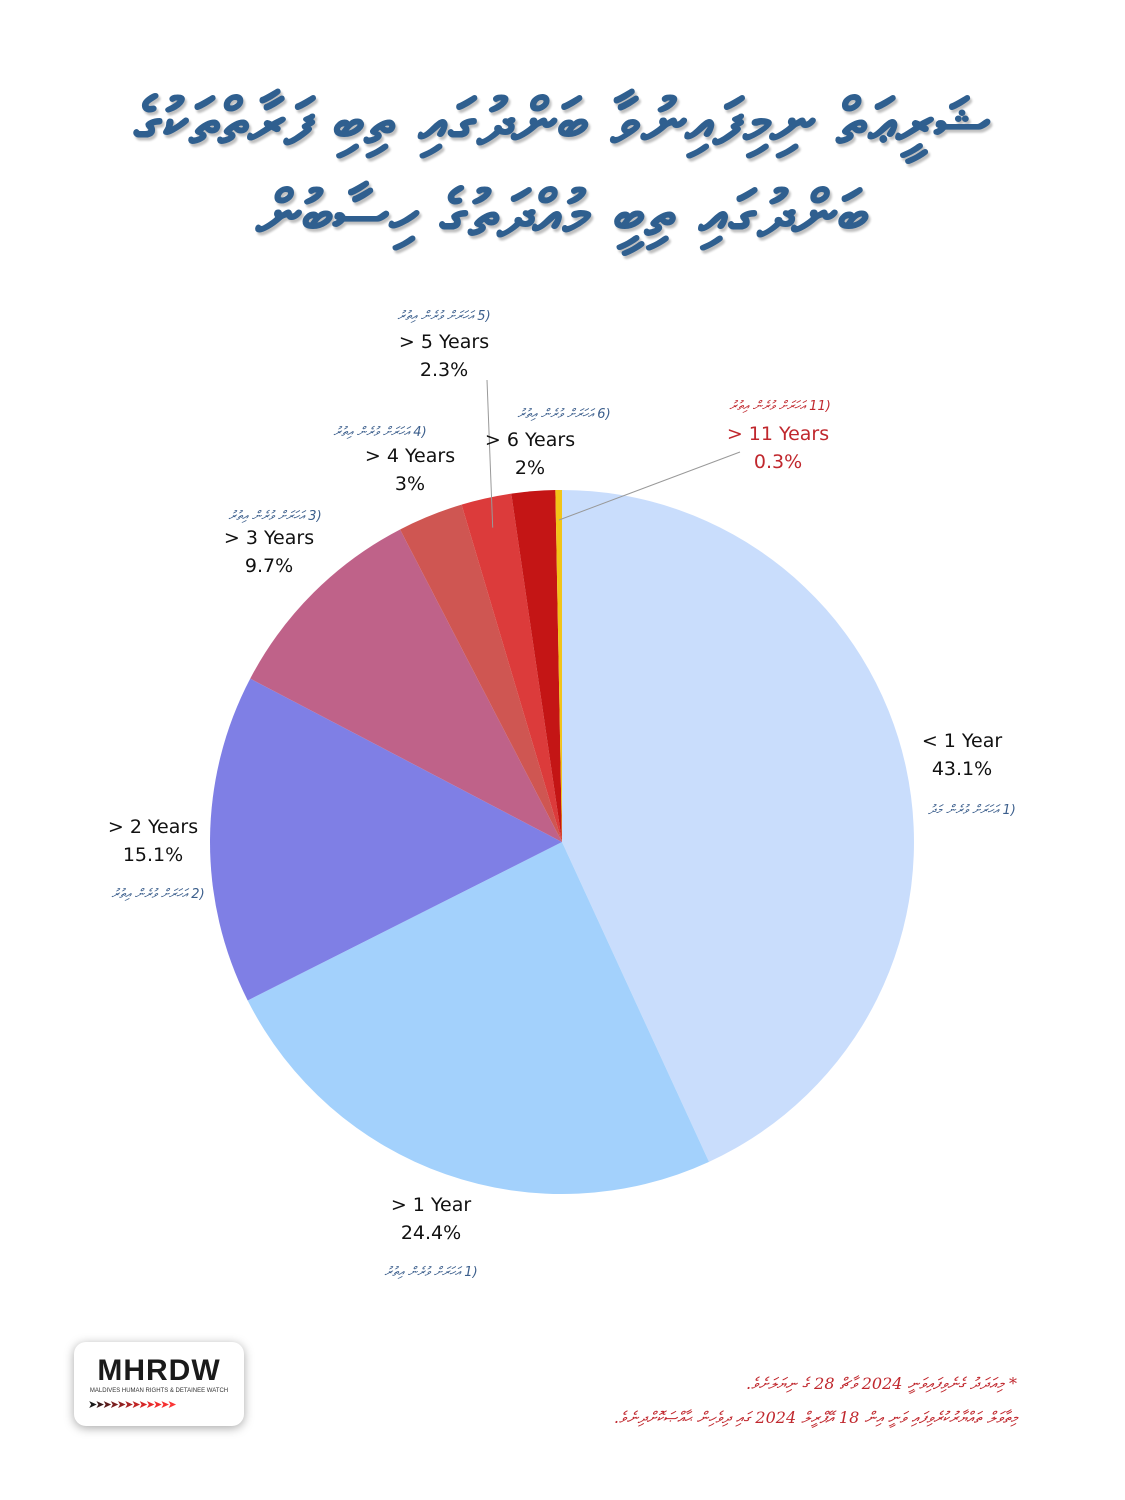  Describe the element at coordinates (159, 1391) in the screenshot. I see `logo-subtitle: MALDIVES HUMAN RIGHTS & DETAINEE WATCH` at that location.